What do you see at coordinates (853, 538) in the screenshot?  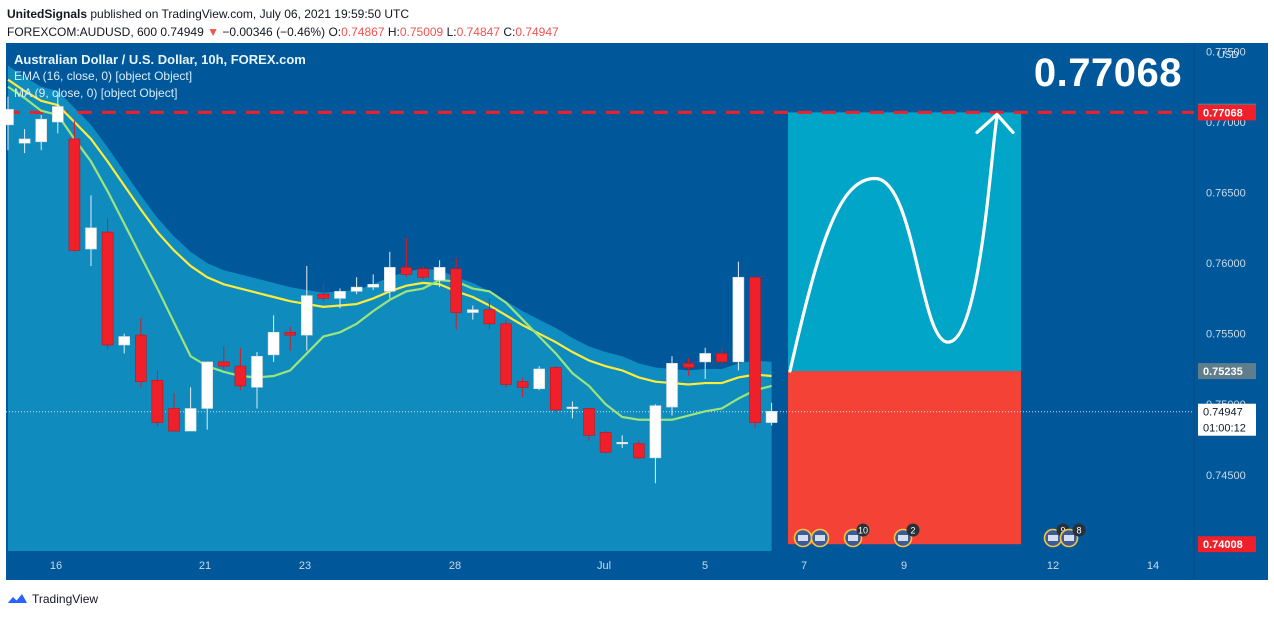 I see `flag-stripes-icon` at bounding box center [853, 538].